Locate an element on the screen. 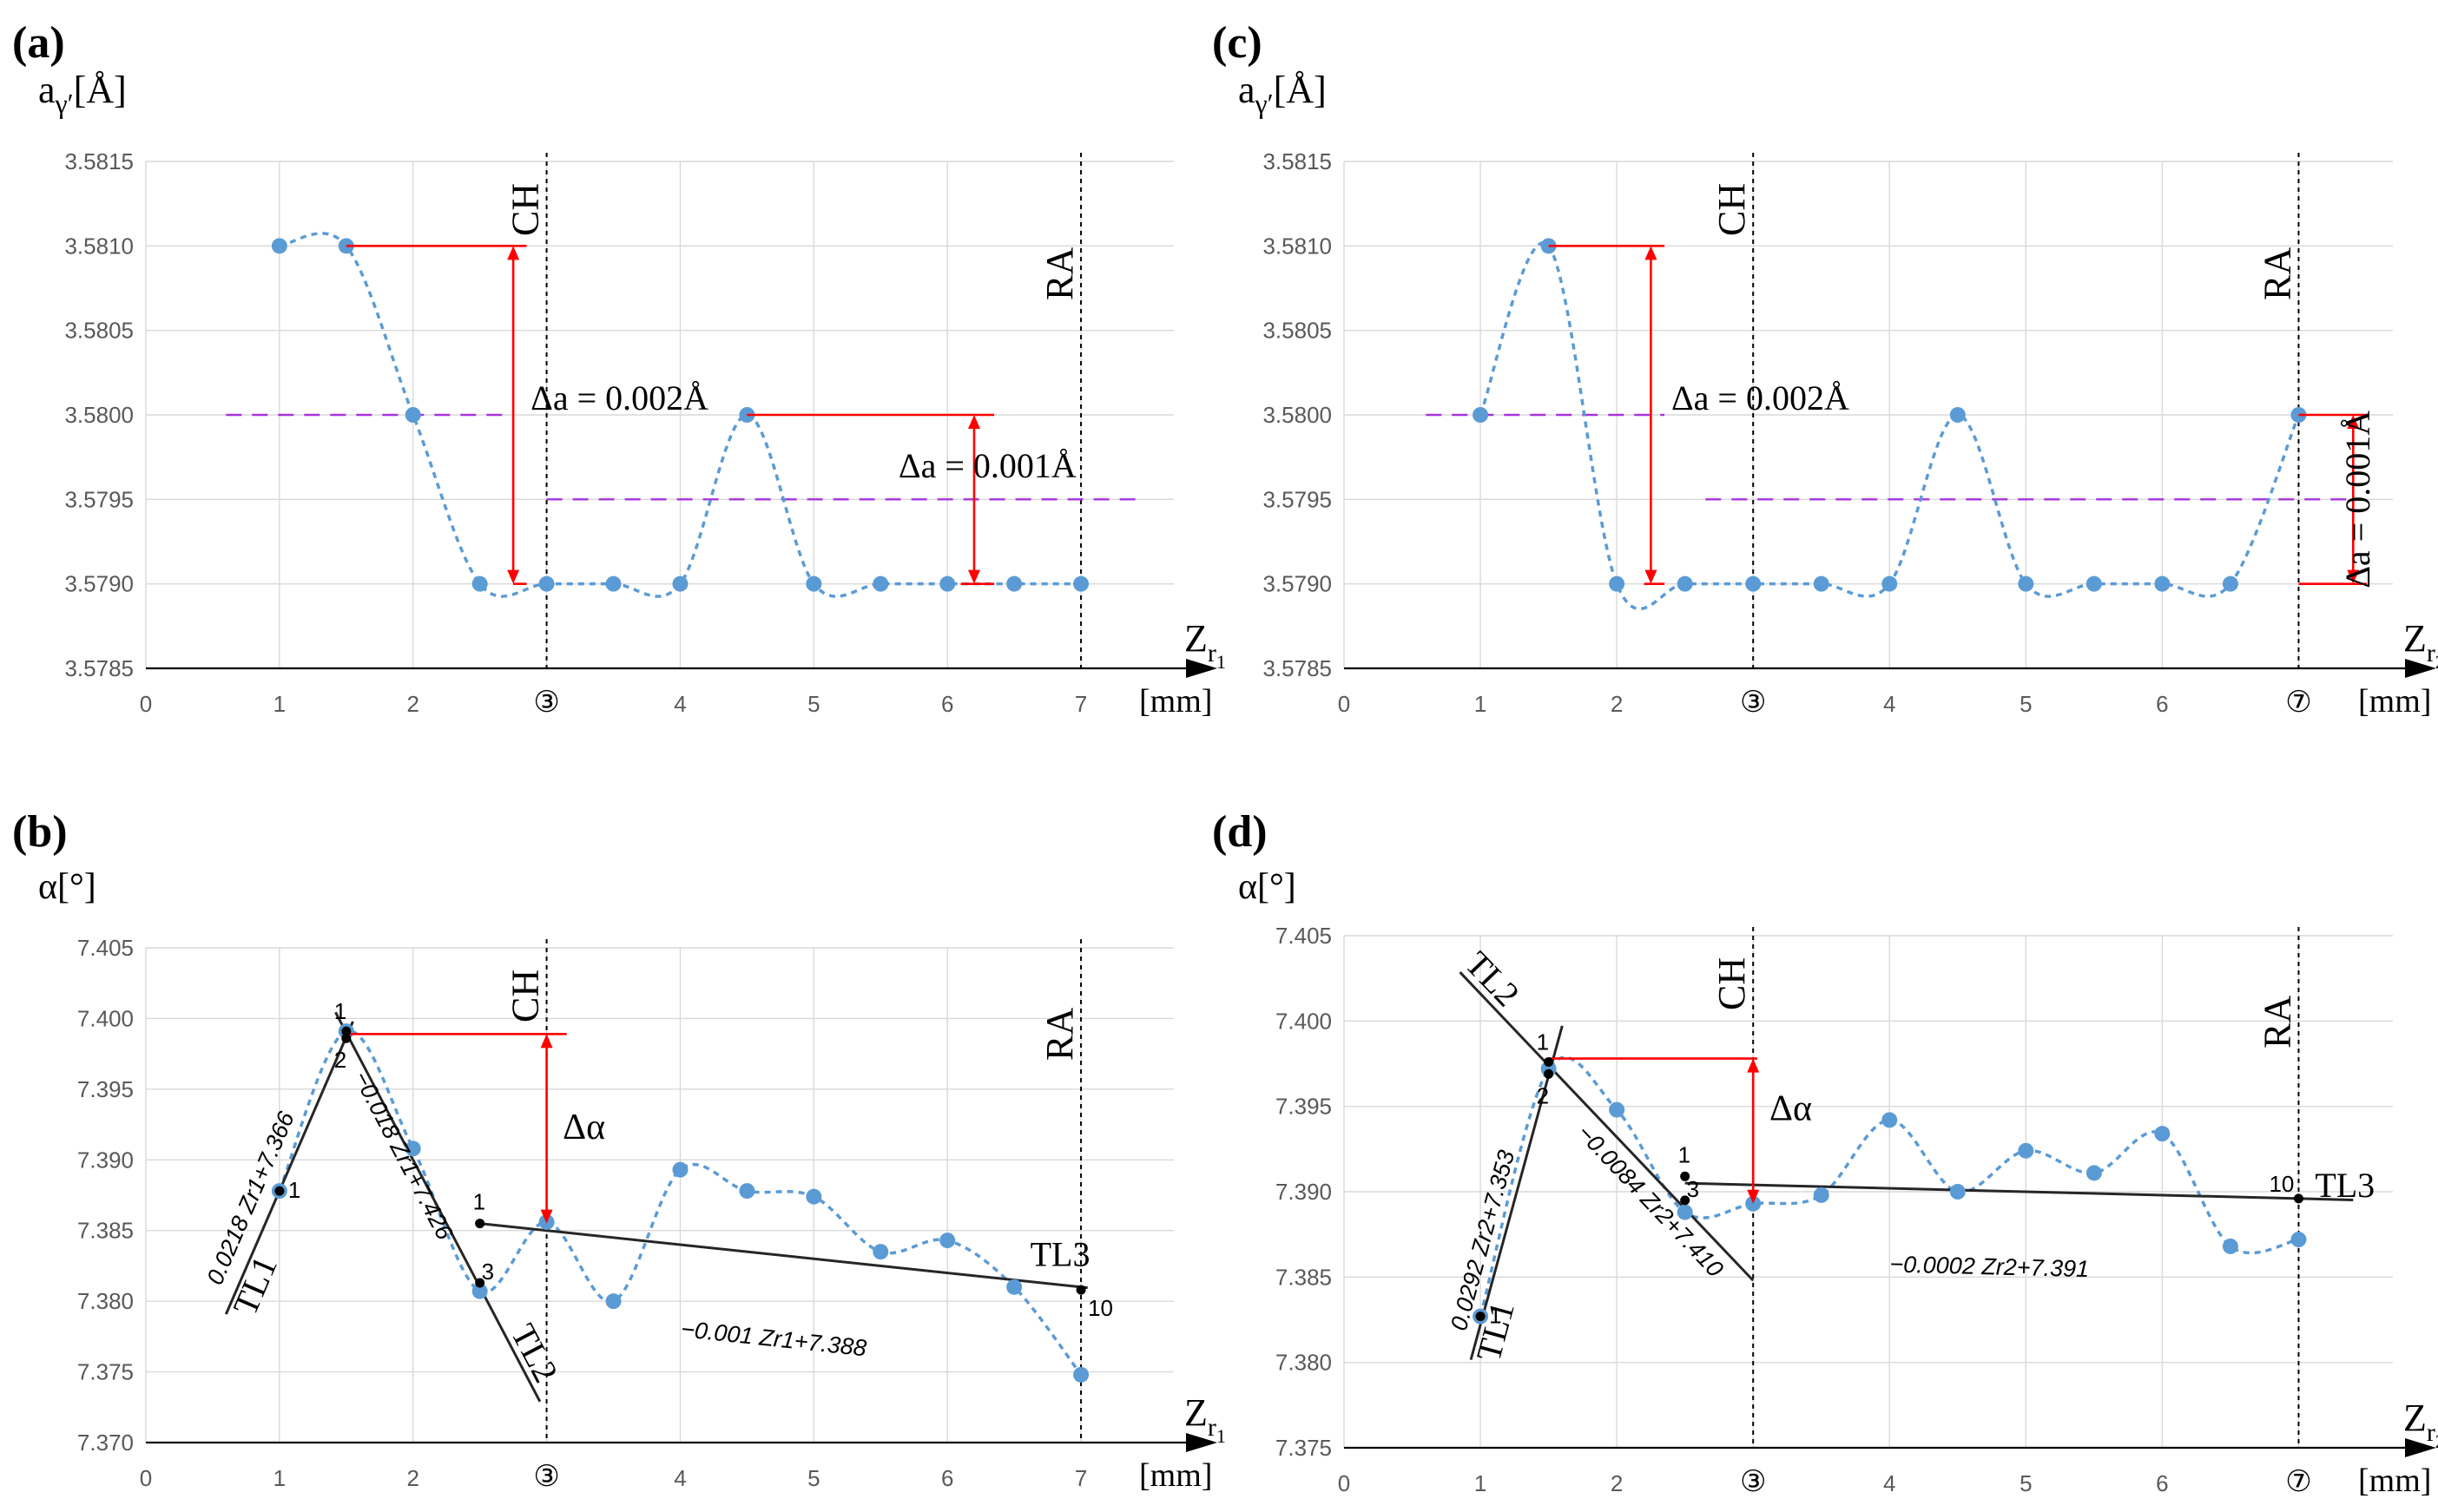 The image size is (2438, 1512). point-label: 10 is located at coordinates (2281, 1184).